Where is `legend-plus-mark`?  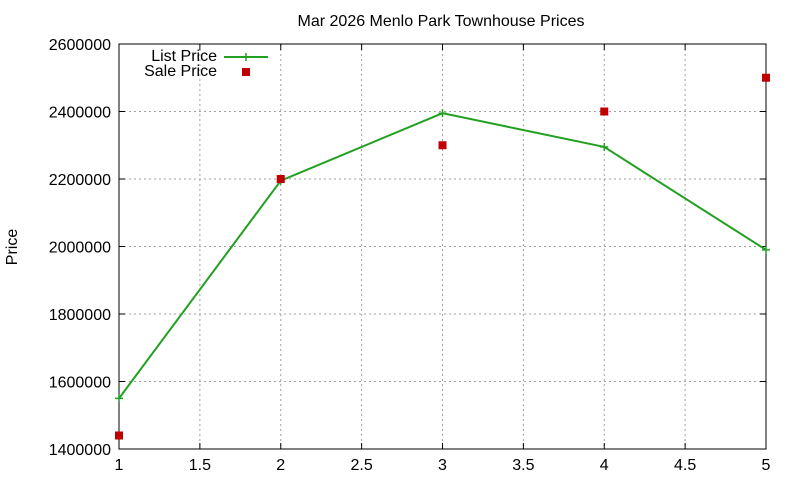 legend-plus-mark is located at coordinates (246, 57).